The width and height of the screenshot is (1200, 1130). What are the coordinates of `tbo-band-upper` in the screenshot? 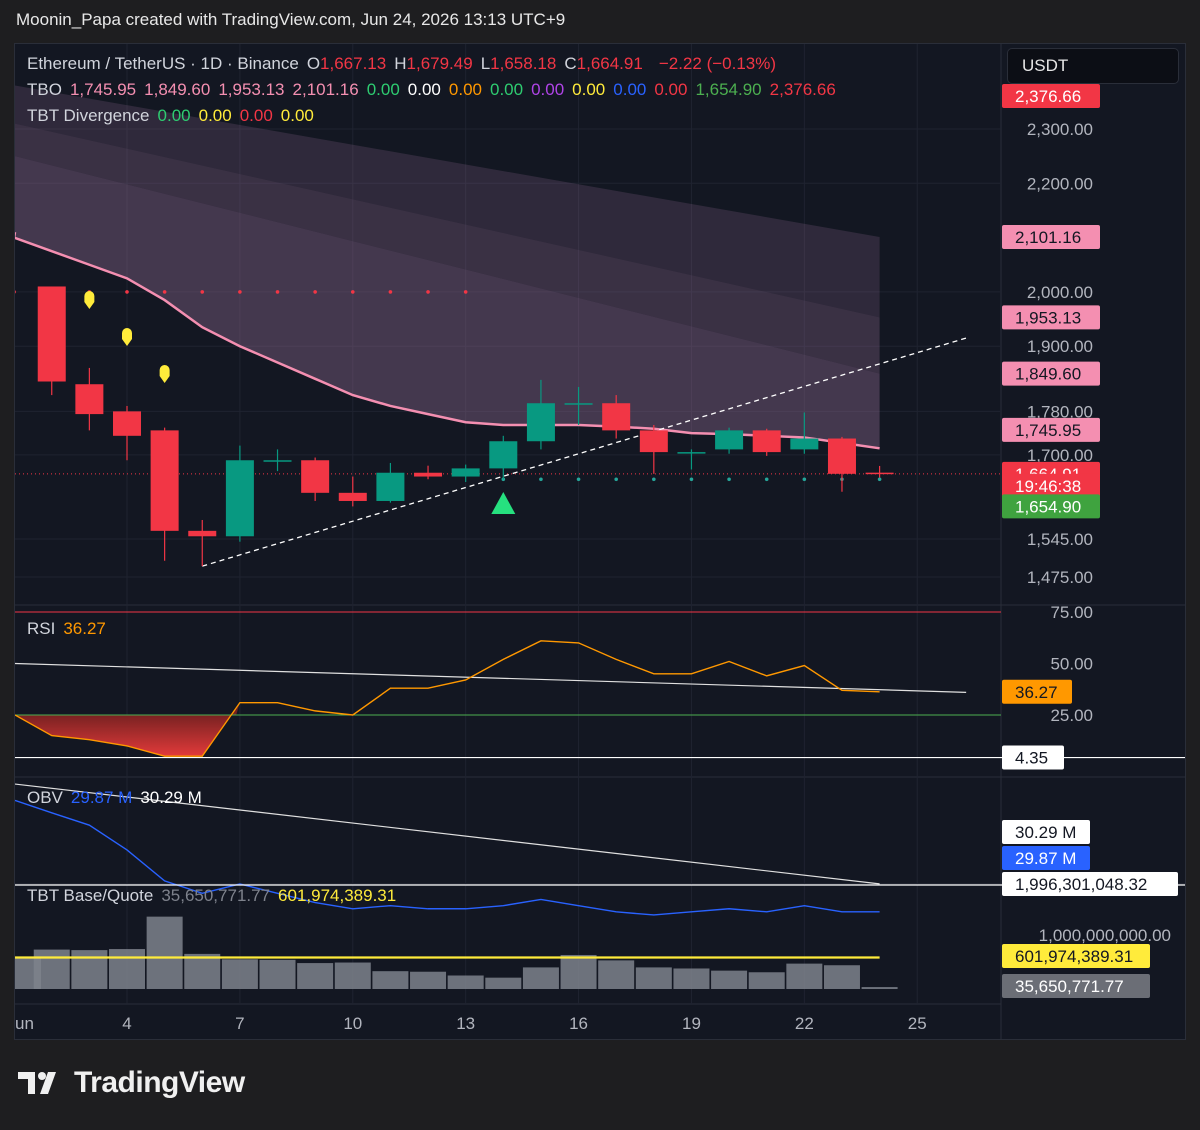 It's located at (447, 201).